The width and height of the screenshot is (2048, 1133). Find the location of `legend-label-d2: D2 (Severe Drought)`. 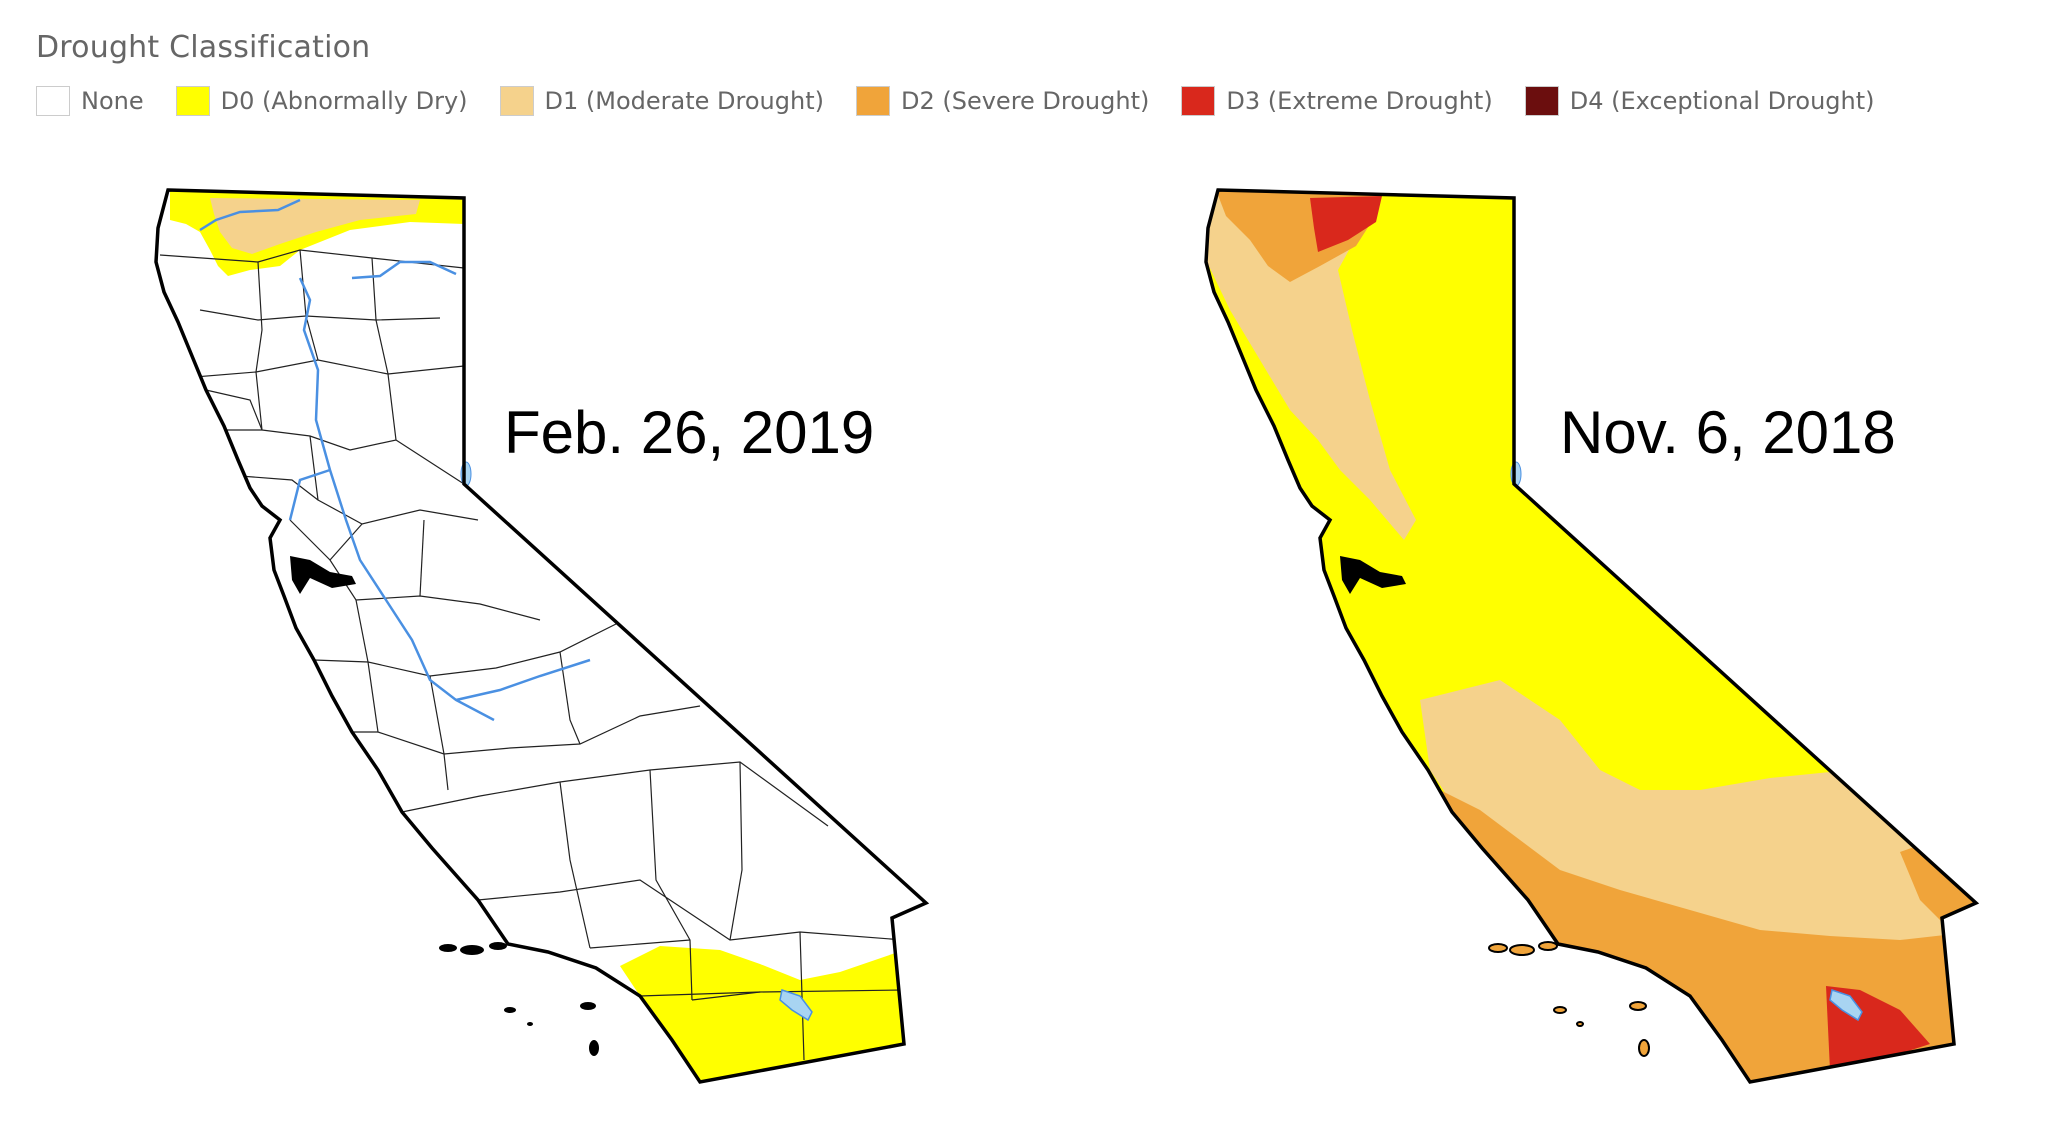

legend-label-d2: D2 (Severe Drought) is located at coordinates (1025, 101).